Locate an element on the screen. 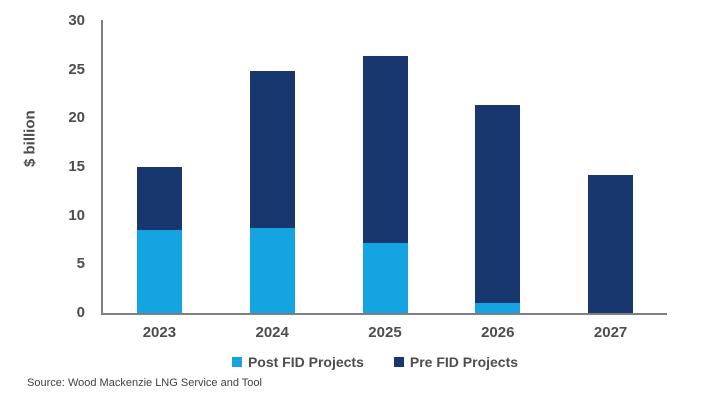 Image resolution: width=712 pixels, height=412 pixels. x-tick-label: 2027 is located at coordinates (610, 332).